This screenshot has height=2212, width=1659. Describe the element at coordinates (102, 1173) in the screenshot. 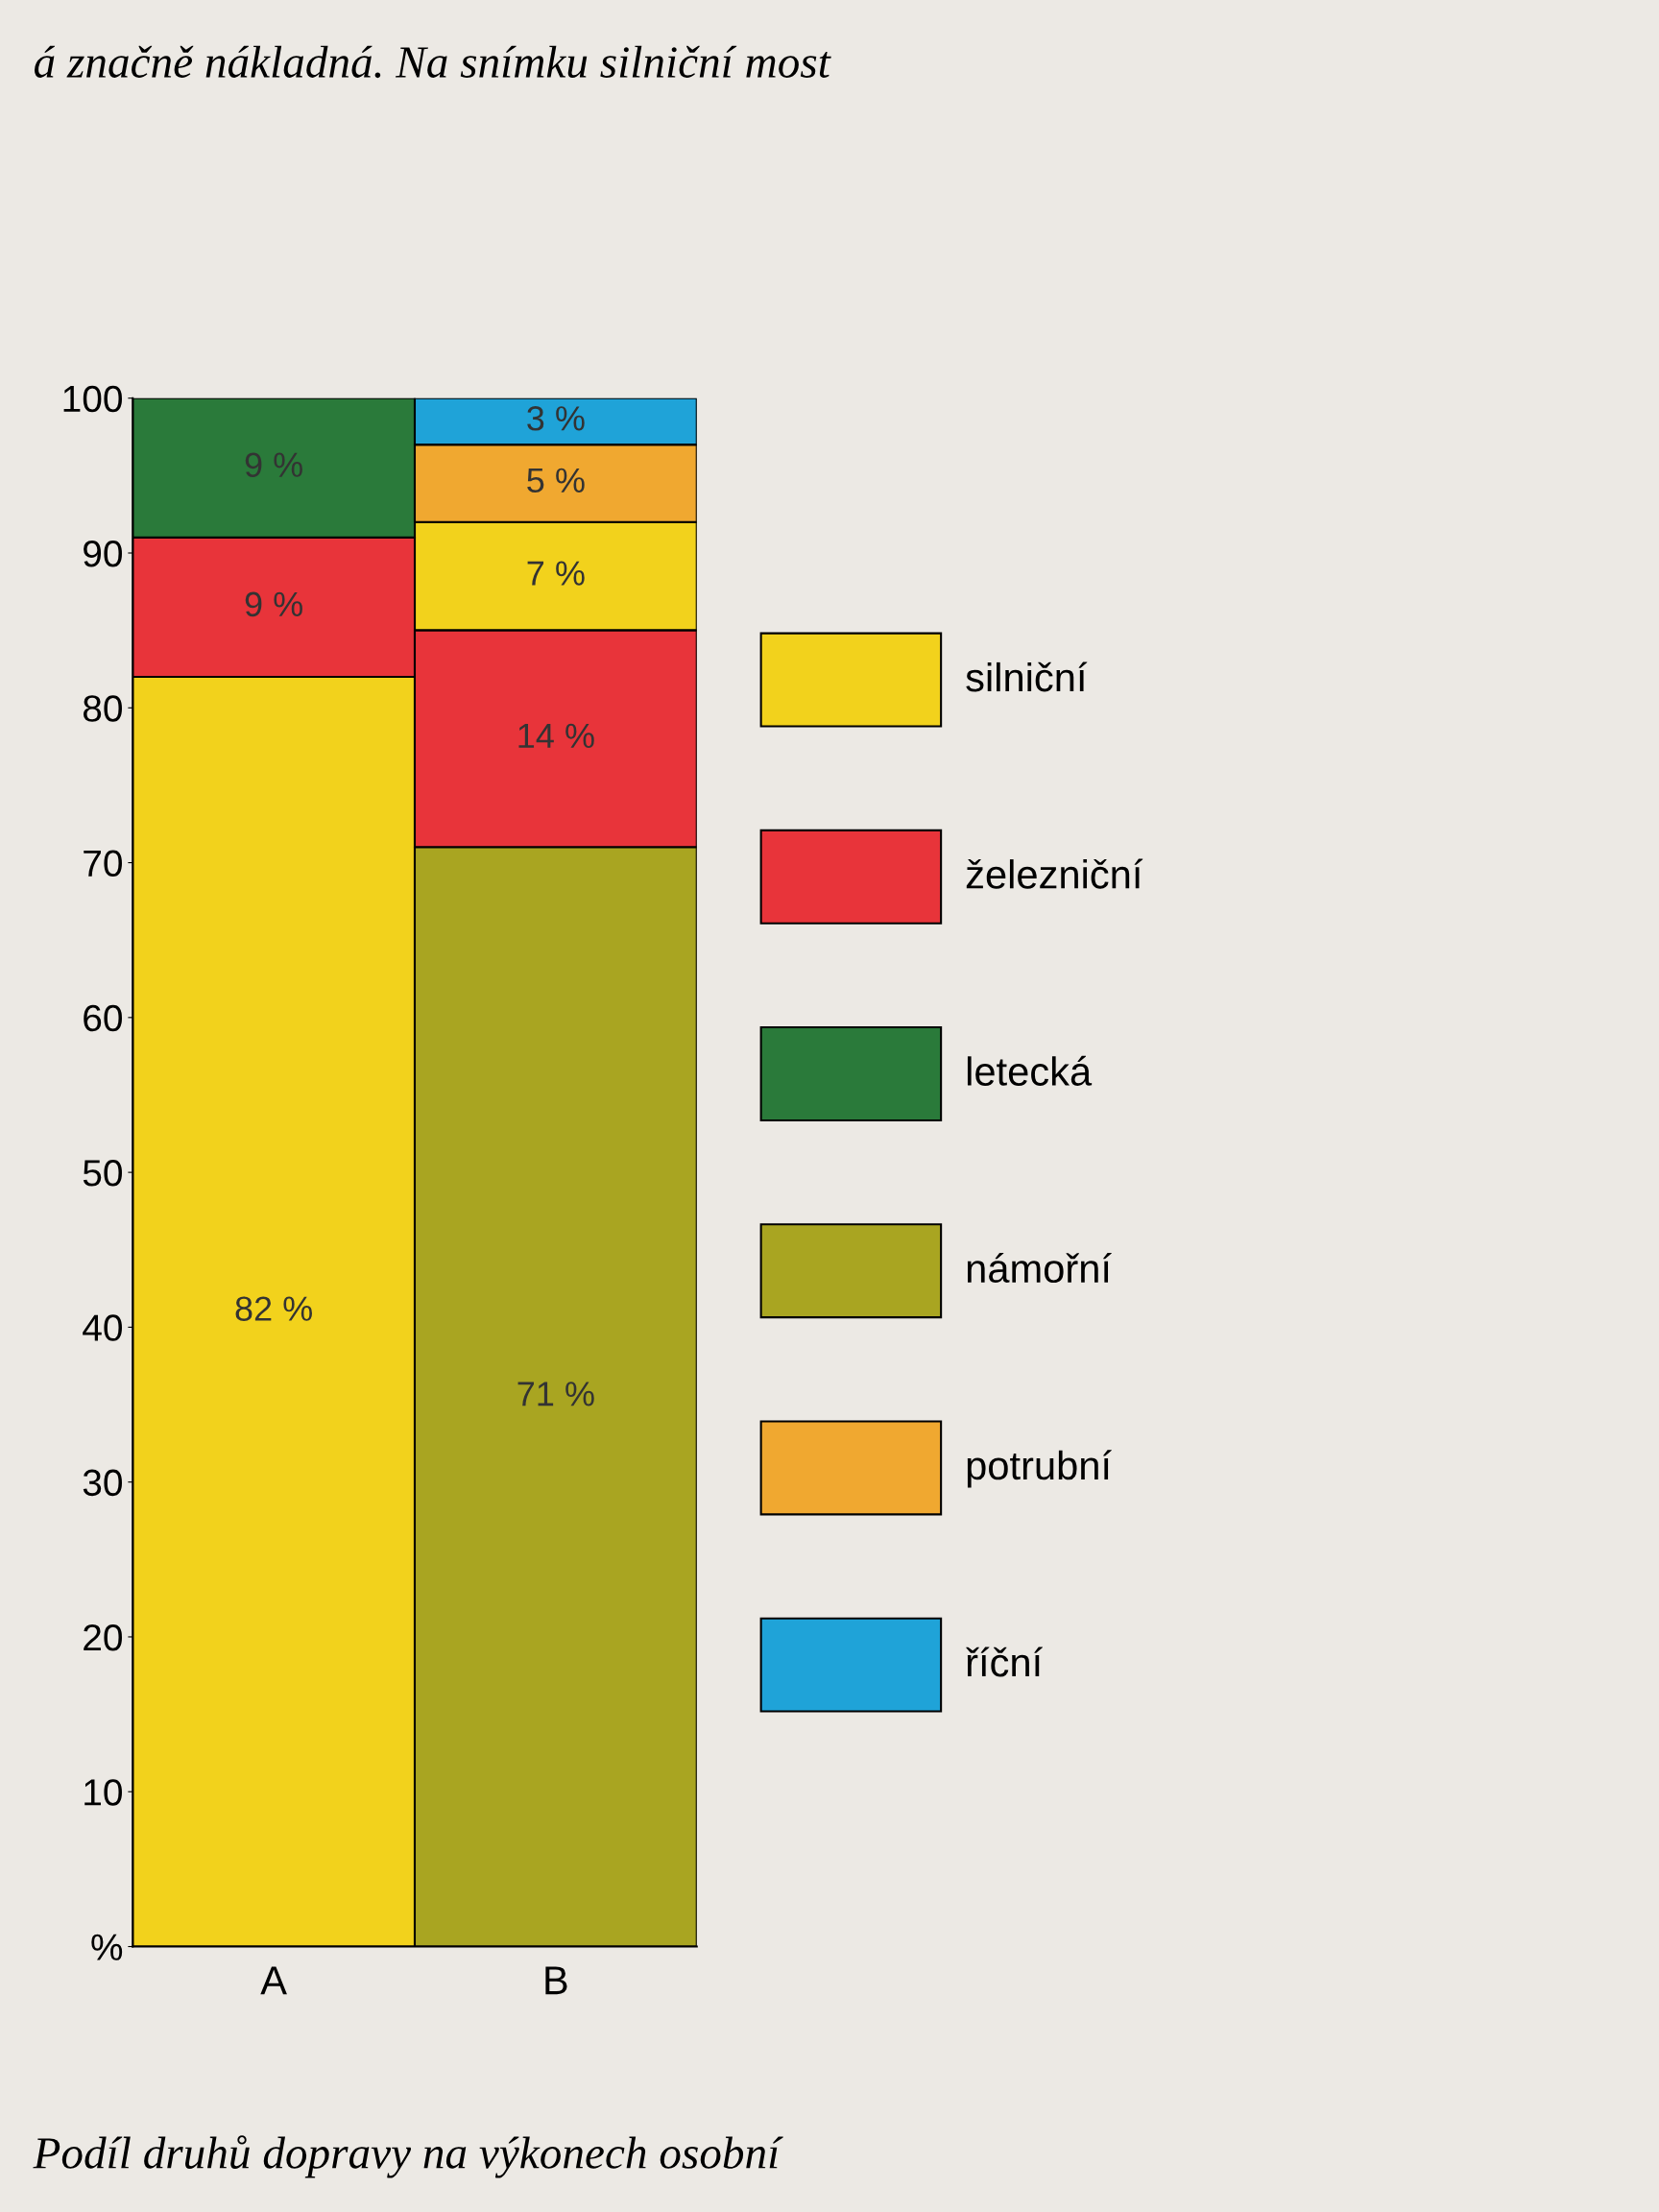

I see `y-tick-label: 50` at that location.